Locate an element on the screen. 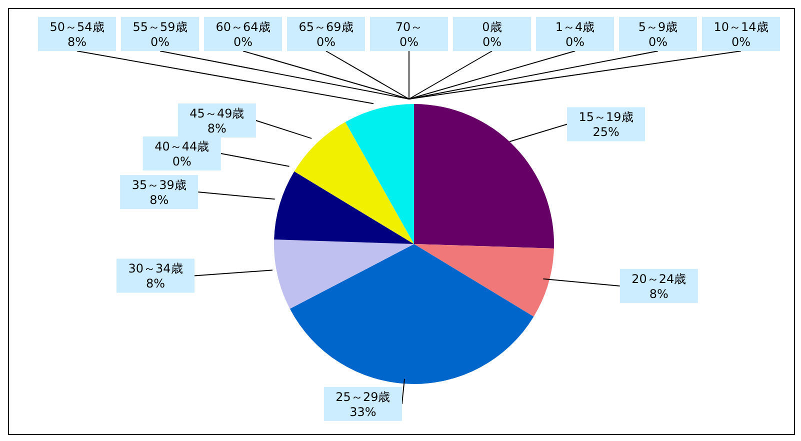  category-label: 1～4歳 is located at coordinates (575, 27).